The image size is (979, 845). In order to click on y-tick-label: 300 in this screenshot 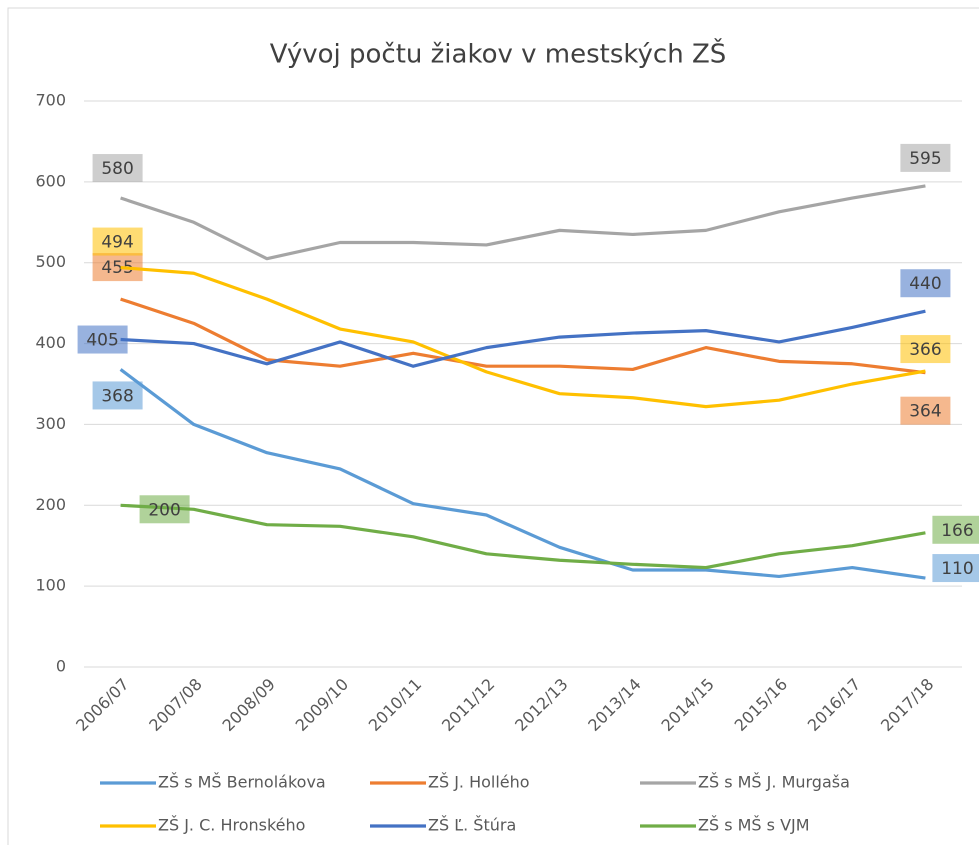, I will do `click(50, 423)`.